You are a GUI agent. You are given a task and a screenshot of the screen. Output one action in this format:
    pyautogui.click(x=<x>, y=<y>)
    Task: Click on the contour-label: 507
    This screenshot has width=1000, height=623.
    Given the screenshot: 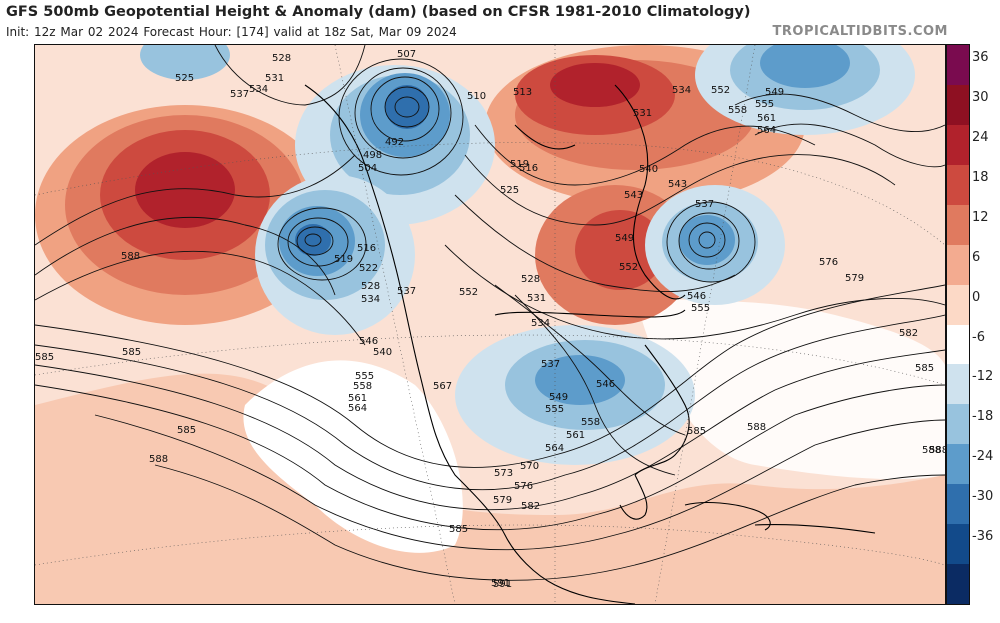 What is the action you would take?
    pyautogui.click(x=406, y=54)
    